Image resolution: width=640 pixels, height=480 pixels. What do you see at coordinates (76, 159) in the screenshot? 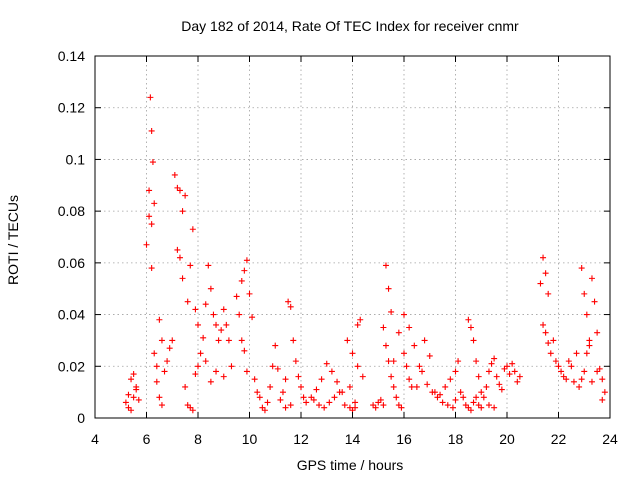
I see `y-tick-label: 0.1` at bounding box center [76, 159].